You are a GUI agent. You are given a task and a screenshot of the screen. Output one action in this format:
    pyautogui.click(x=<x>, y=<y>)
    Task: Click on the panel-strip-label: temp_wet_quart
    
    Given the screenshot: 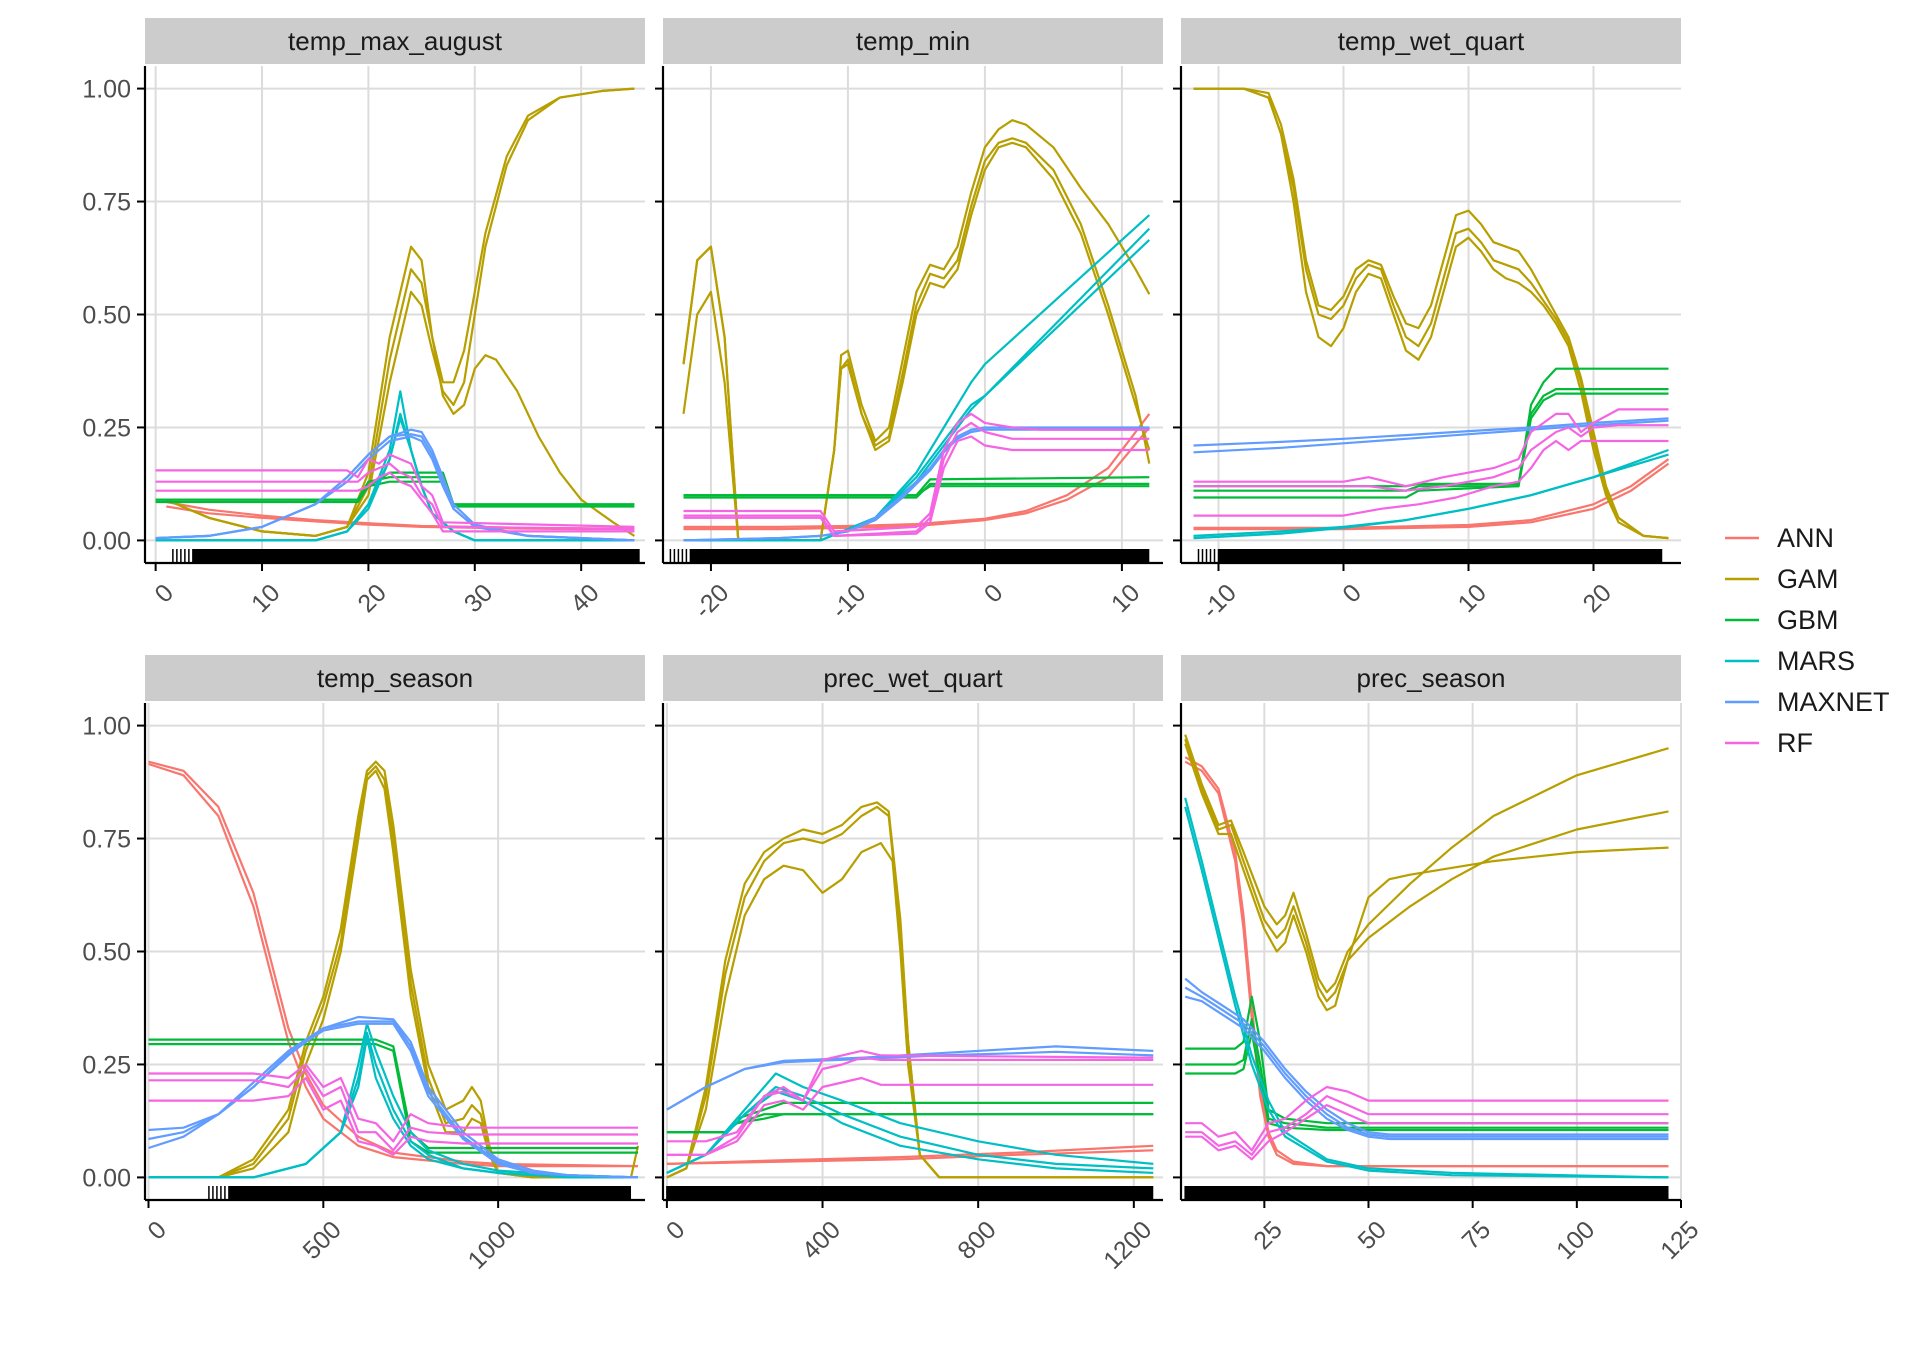 What is the action you would take?
    pyautogui.click(x=1431, y=41)
    